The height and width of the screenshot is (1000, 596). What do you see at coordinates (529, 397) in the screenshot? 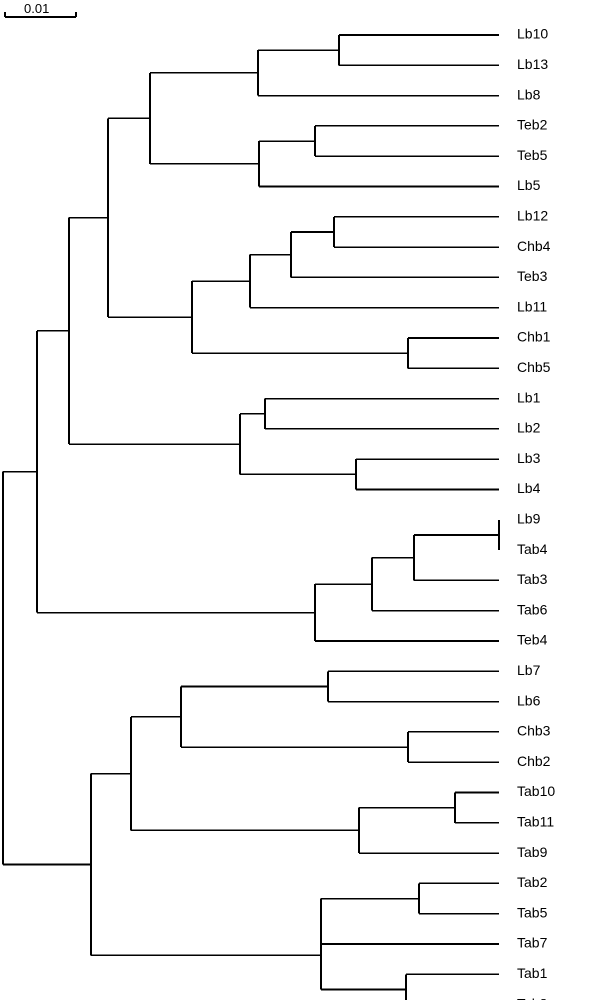
I see `leaf-label: Lb1` at bounding box center [529, 397].